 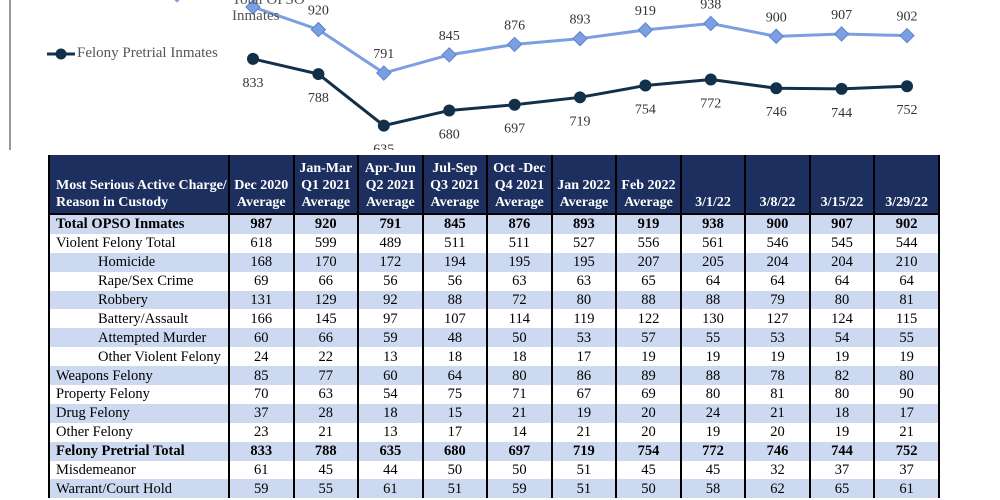 I want to click on data-label: 919, so click(x=645, y=11).